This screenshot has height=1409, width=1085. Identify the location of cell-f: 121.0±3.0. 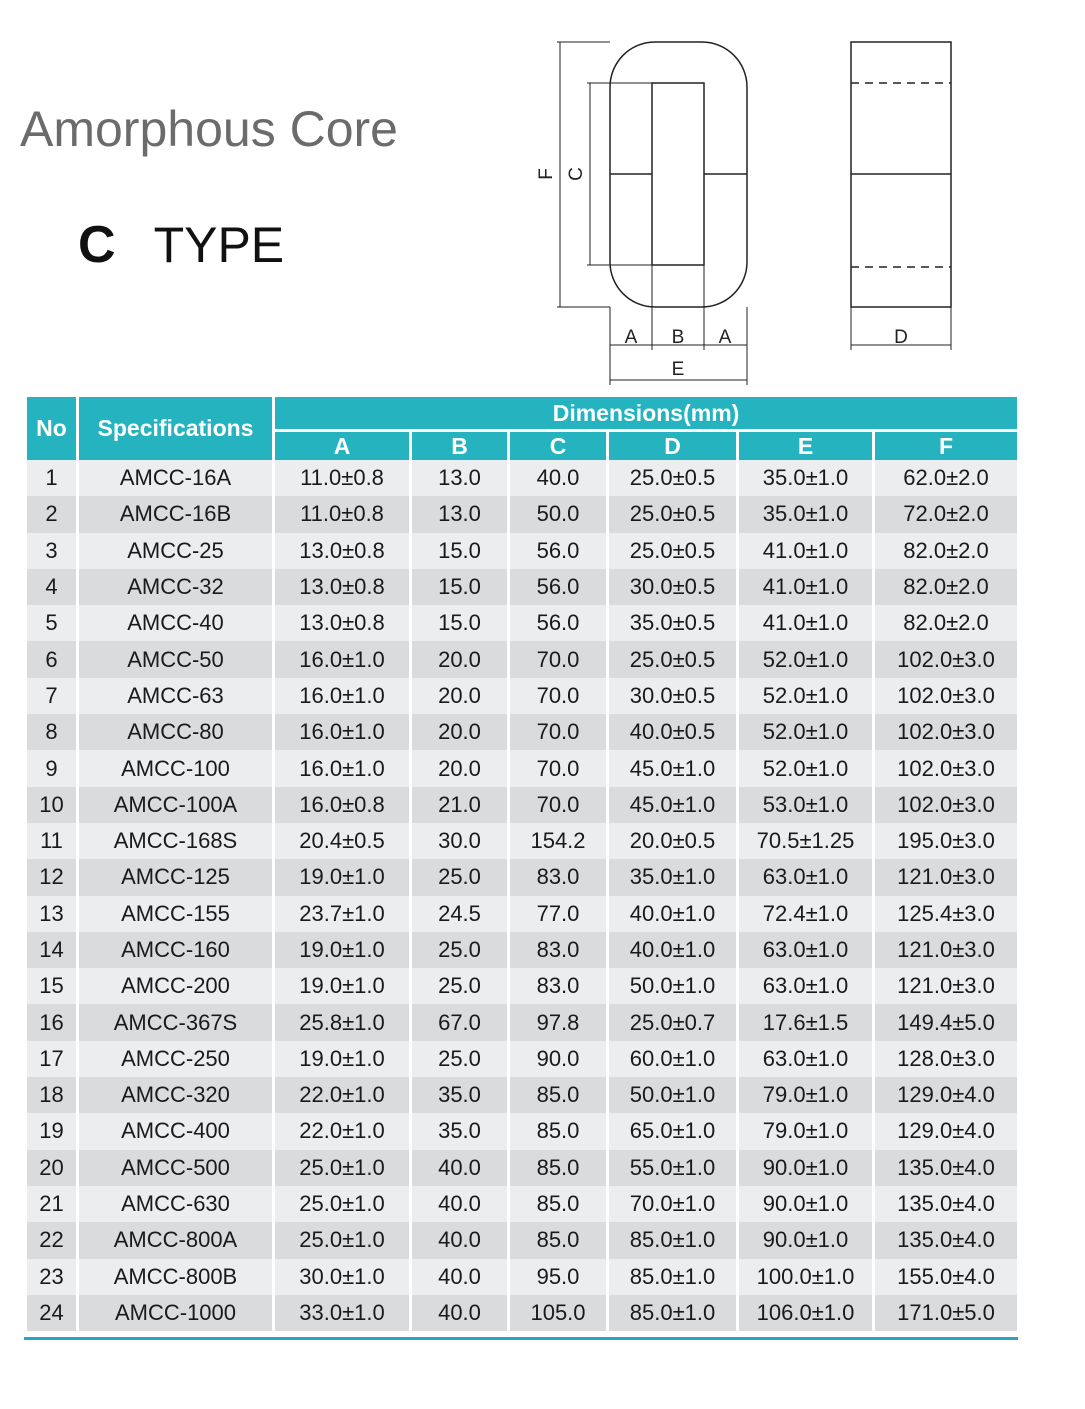
(946, 986).